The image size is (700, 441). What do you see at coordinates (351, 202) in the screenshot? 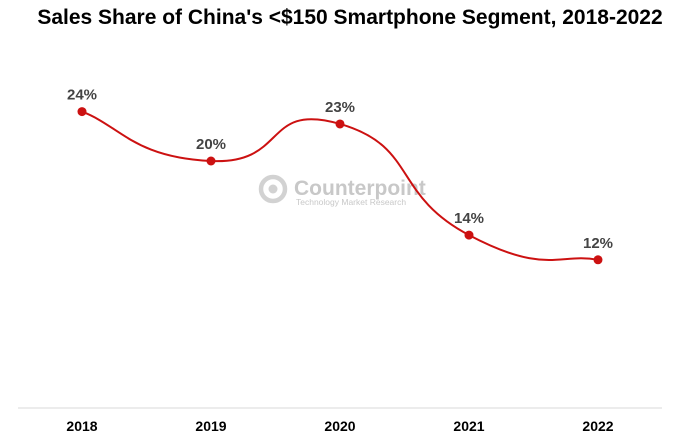
I see `watermark-tagline: Technology Market Research` at bounding box center [351, 202].